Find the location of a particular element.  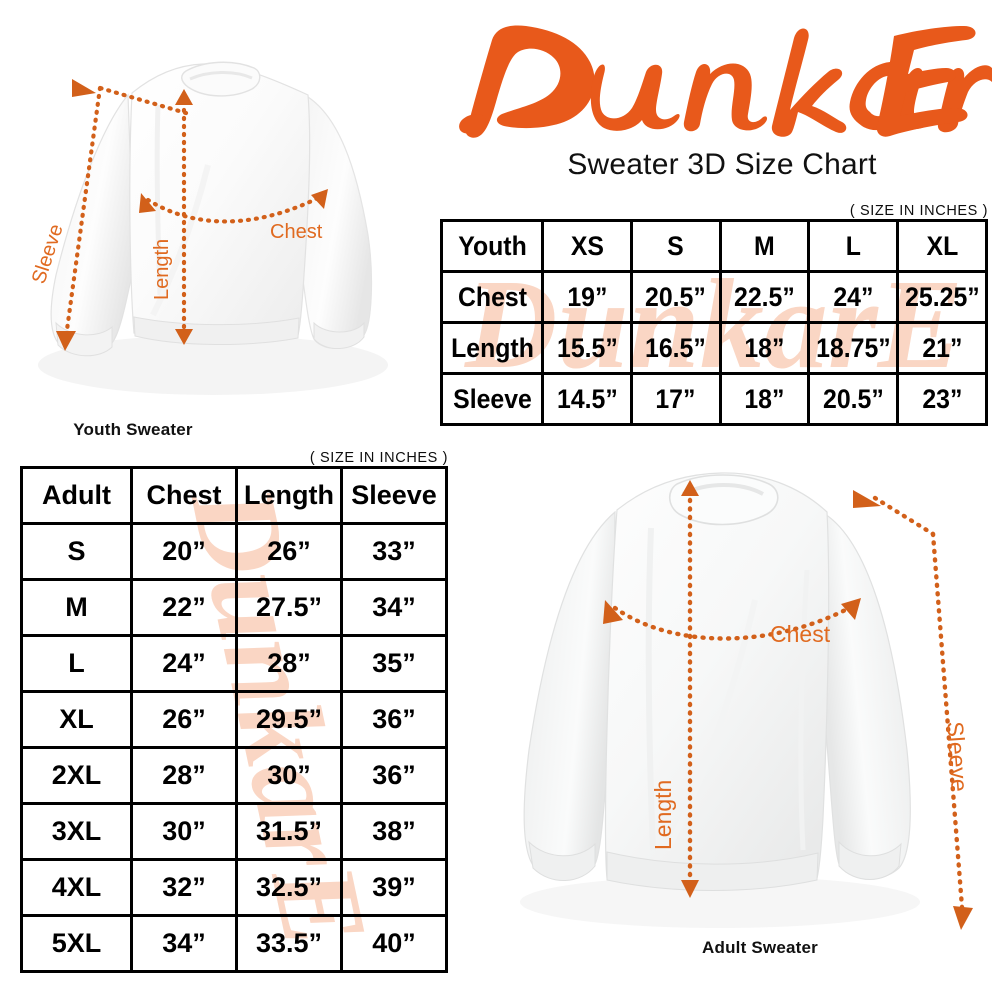

measurement-arrowheads is located at coordinates (192, 215).